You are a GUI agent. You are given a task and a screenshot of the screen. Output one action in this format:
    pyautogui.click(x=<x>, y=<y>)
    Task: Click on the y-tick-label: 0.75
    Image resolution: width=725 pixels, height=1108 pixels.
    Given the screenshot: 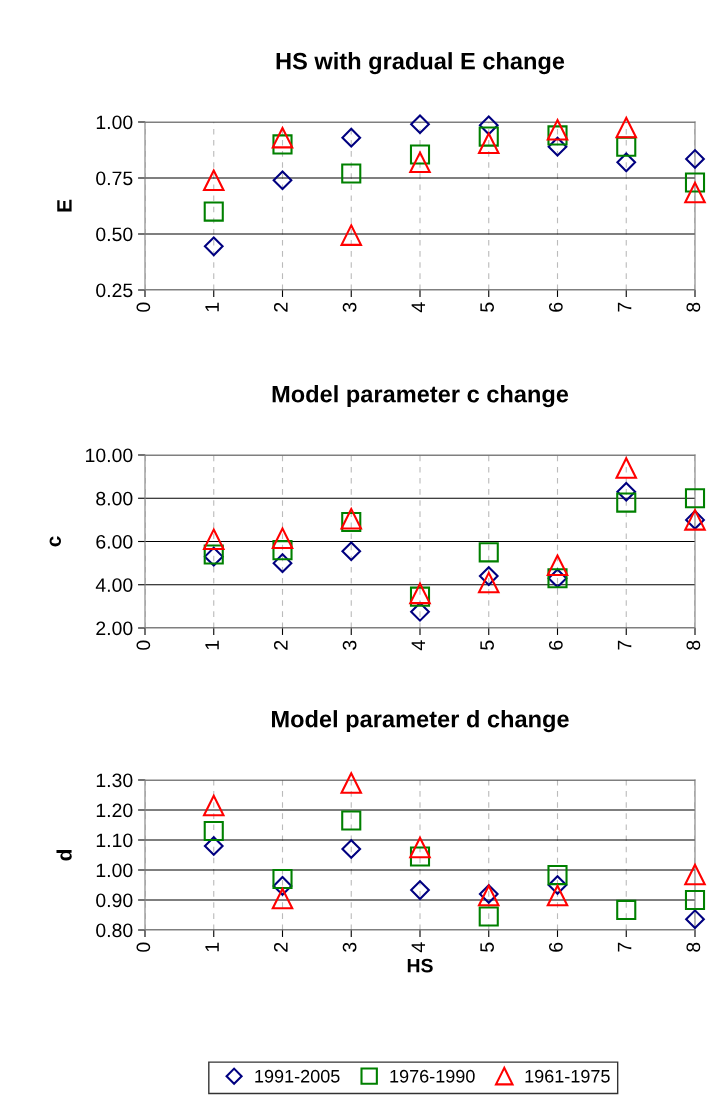 What is the action you would take?
    pyautogui.click(x=114, y=178)
    